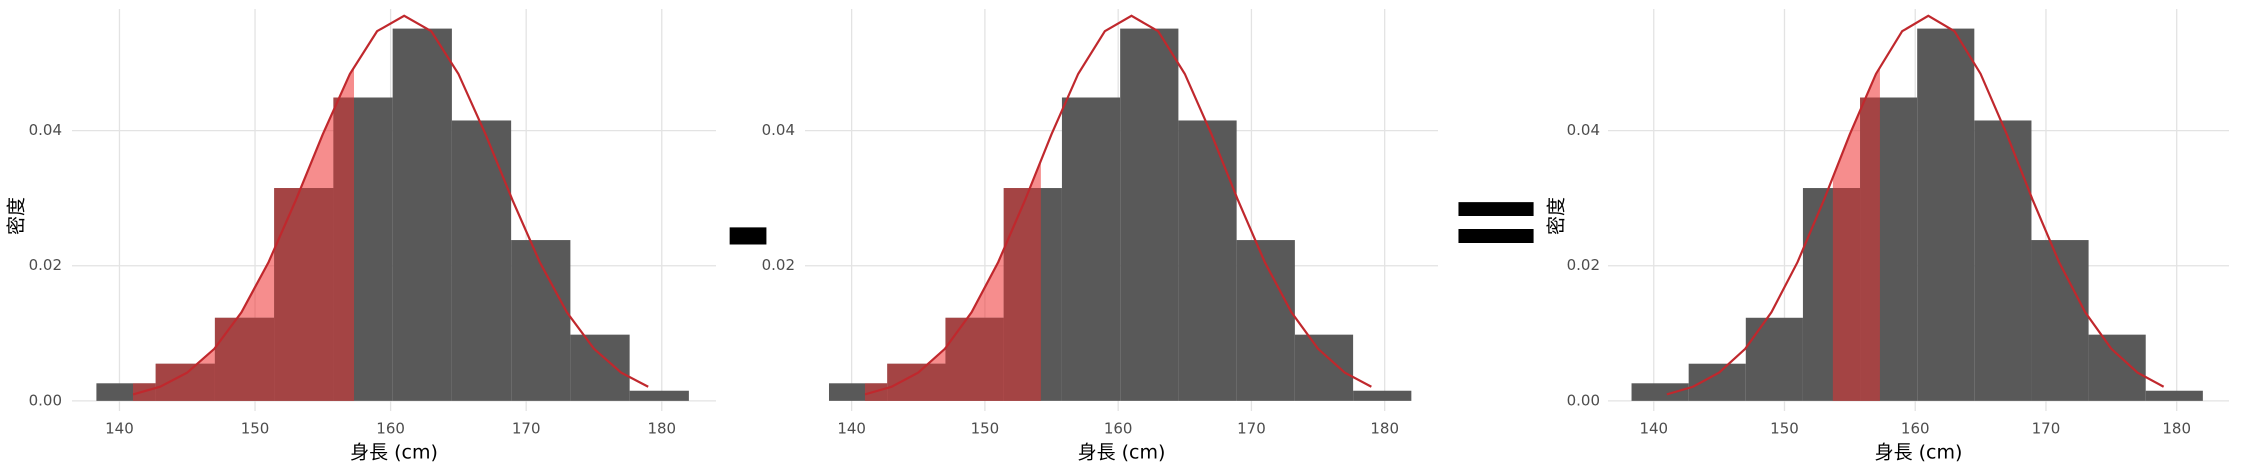 The width and height of the screenshot is (2255, 464). I want to click on minus-sign: -, so click(748, 230).